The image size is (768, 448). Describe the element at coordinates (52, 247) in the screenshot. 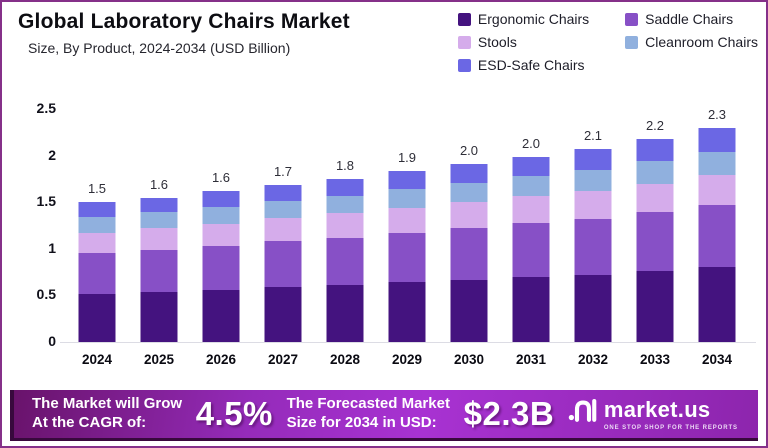

I see `y-tick-label: 1` at that location.